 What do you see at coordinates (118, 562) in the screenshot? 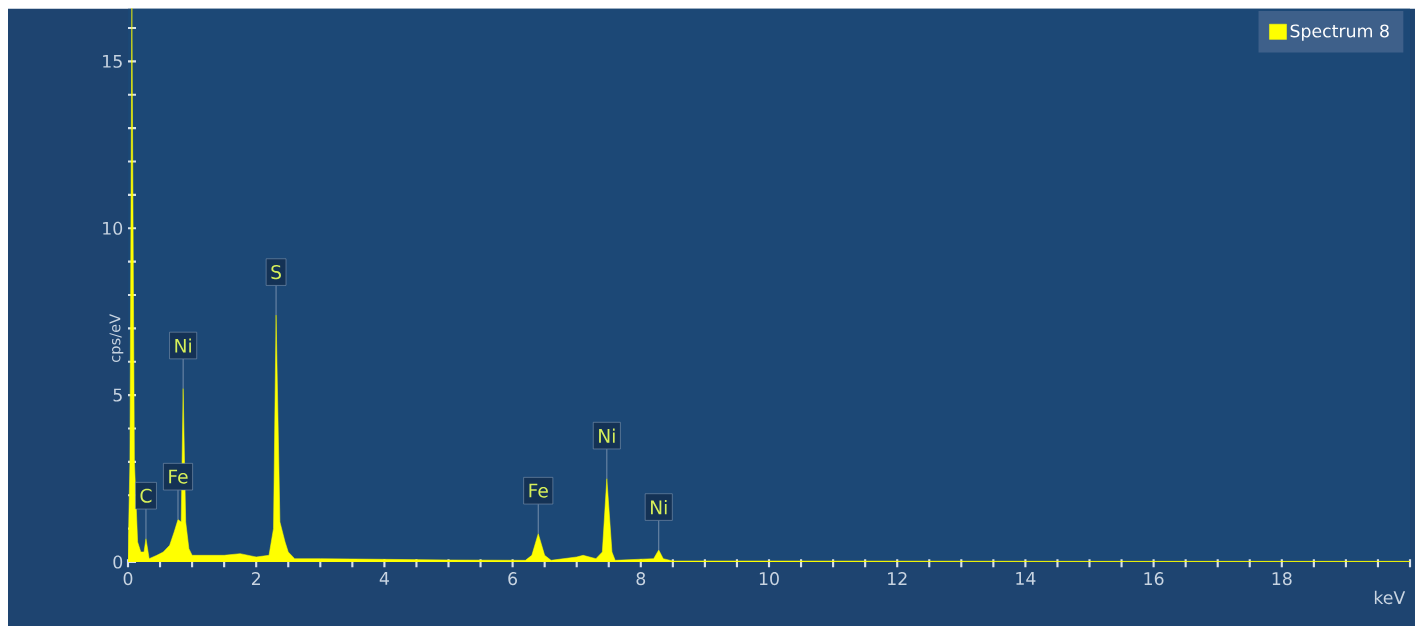
I see `y-tick-label: 0` at bounding box center [118, 562].